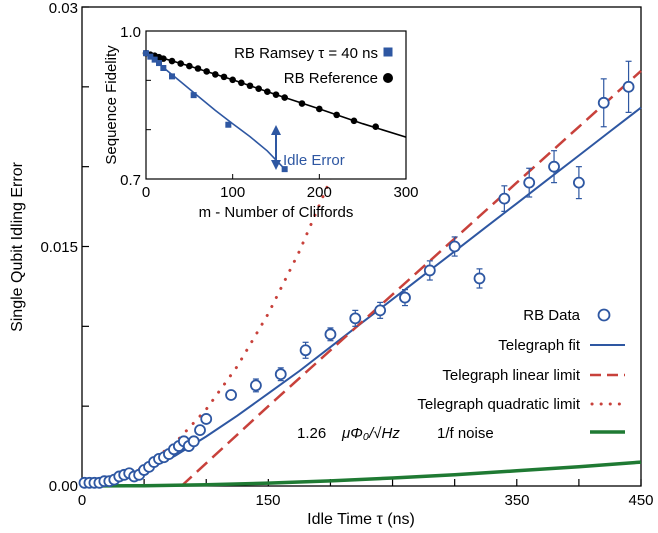  What do you see at coordinates (361, 474) in the screenshot?
I see `series-line-1-f-noise` at bounding box center [361, 474].